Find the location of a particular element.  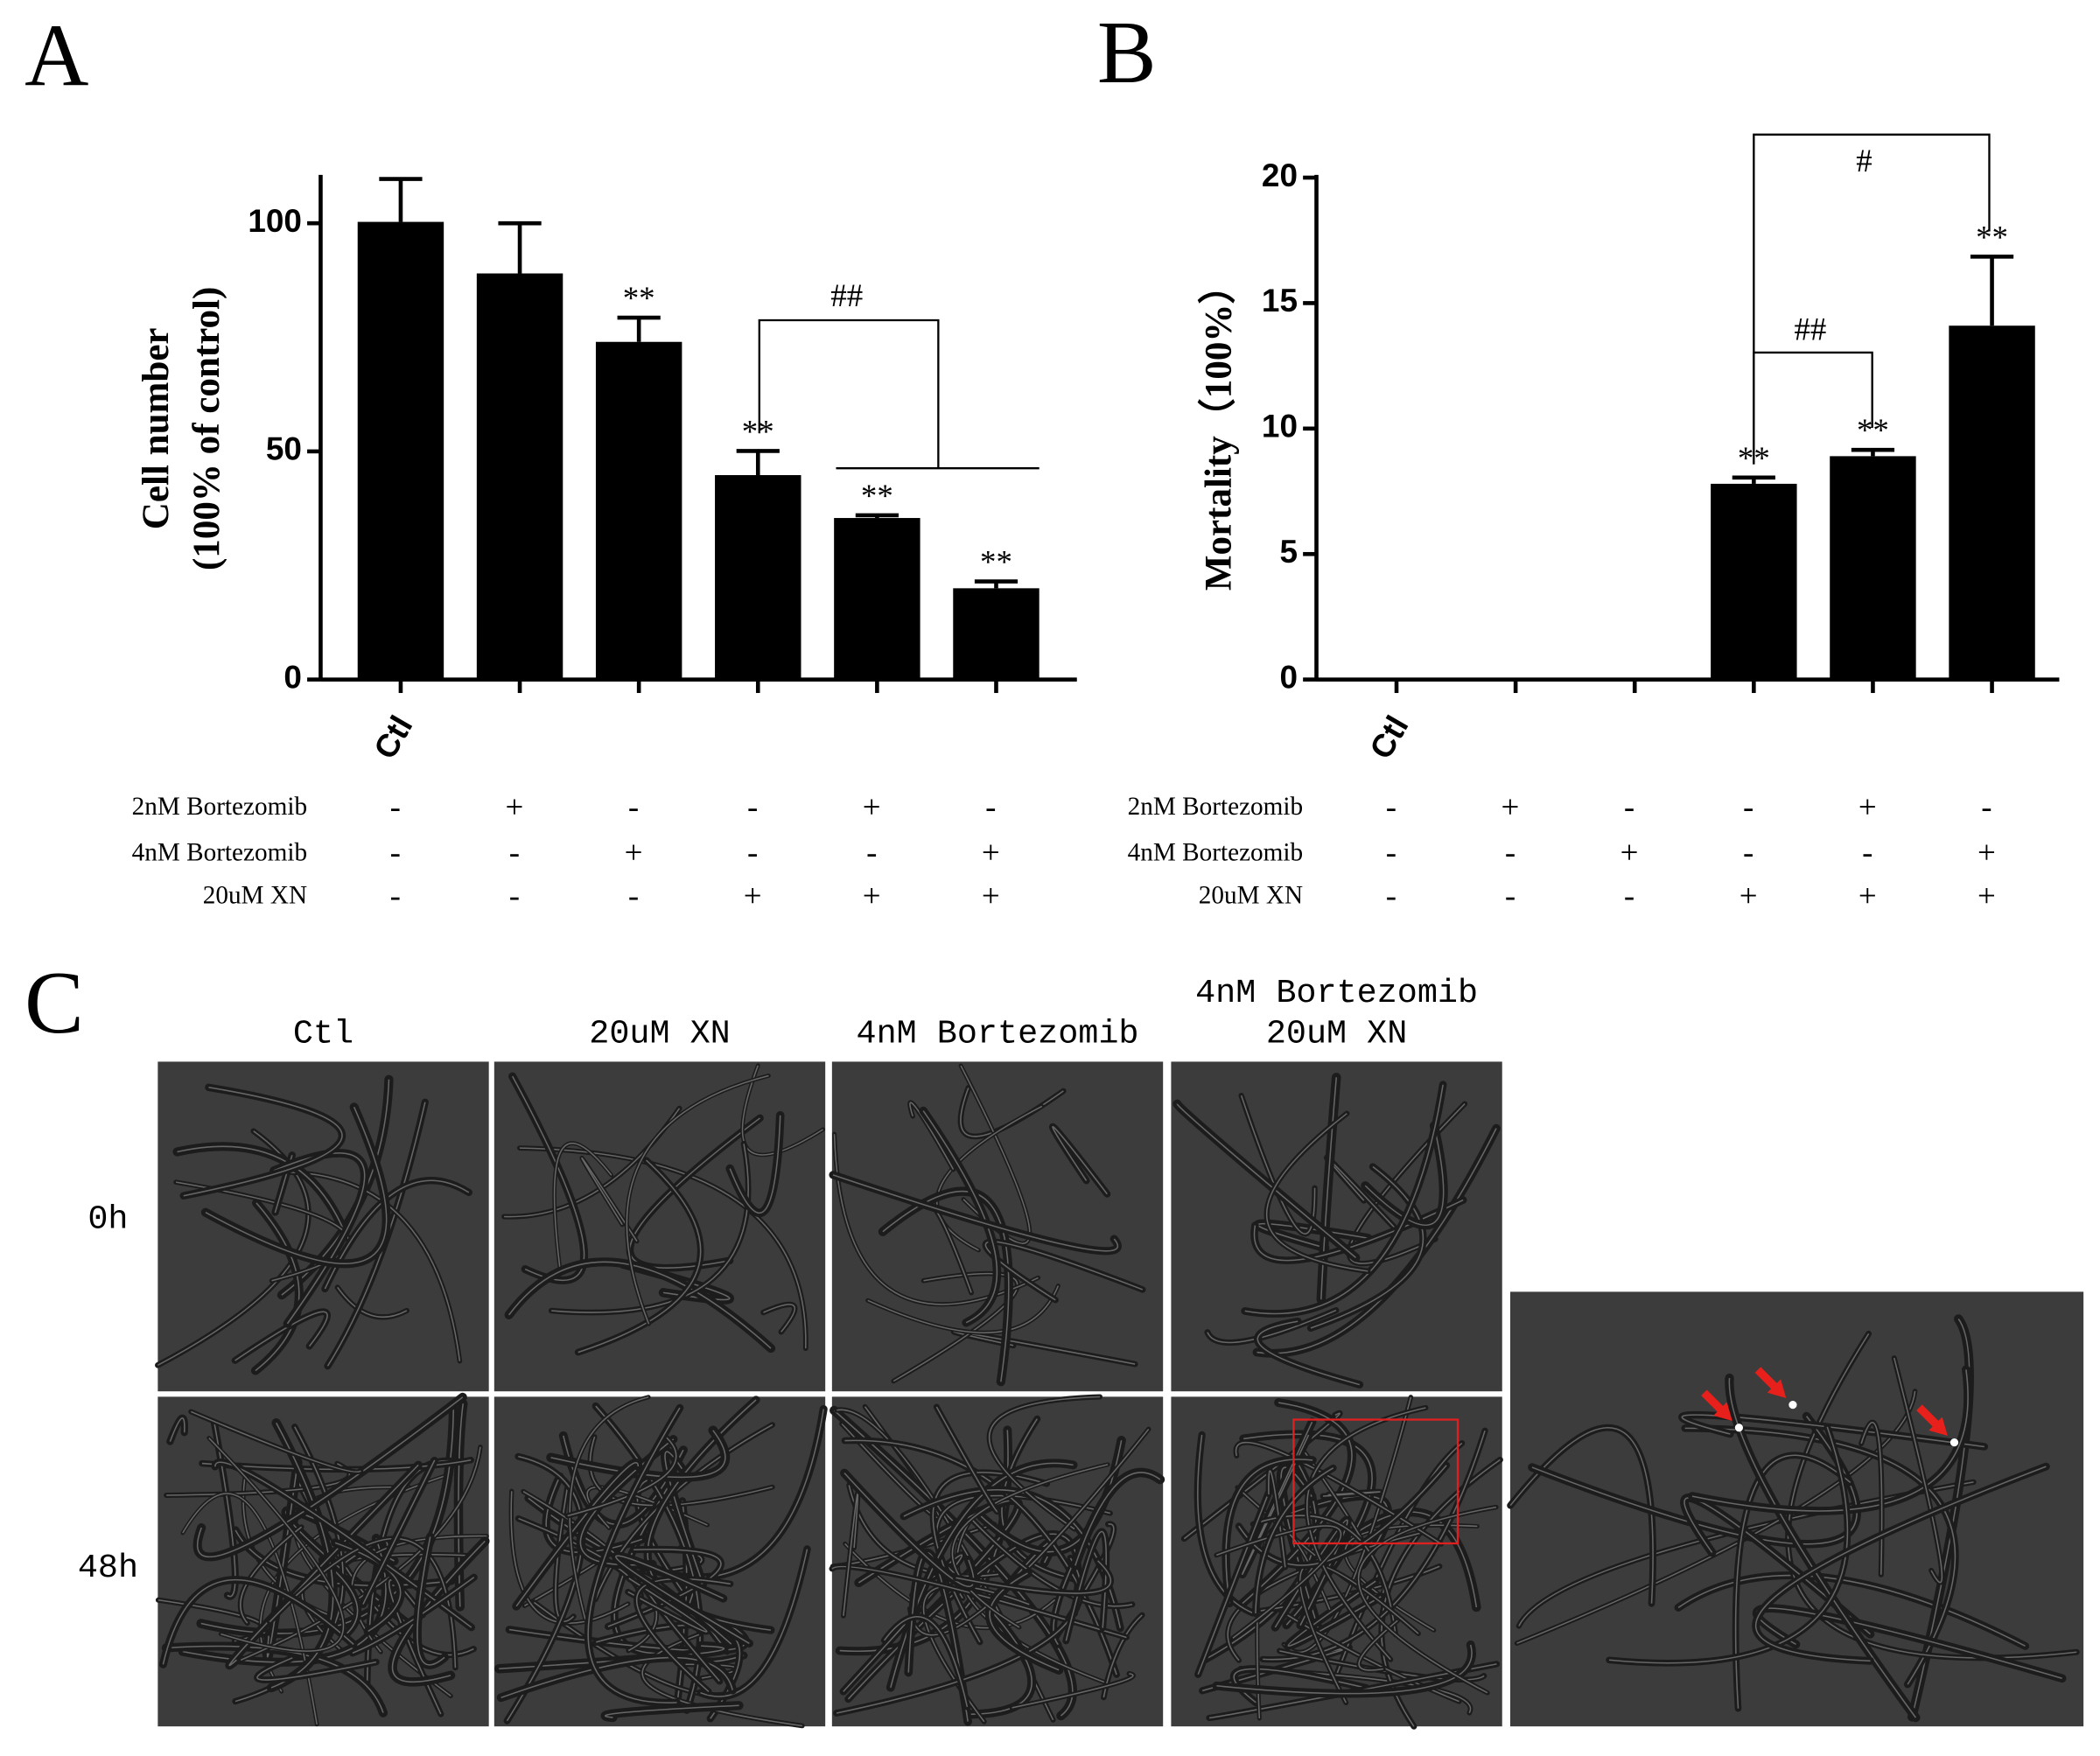

y-tick-label: 100 is located at coordinates (275, 221).